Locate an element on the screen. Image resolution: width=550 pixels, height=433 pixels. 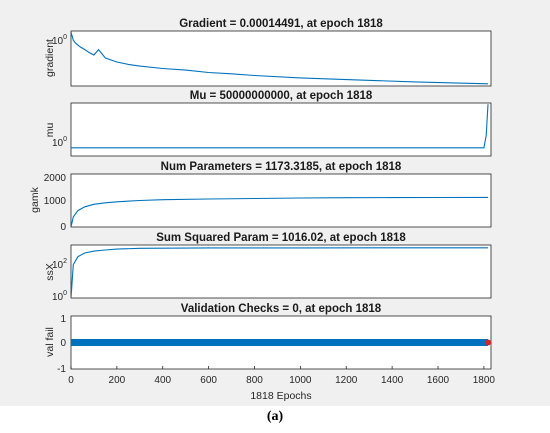
num-parameters-series-line is located at coordinates (280, 211).